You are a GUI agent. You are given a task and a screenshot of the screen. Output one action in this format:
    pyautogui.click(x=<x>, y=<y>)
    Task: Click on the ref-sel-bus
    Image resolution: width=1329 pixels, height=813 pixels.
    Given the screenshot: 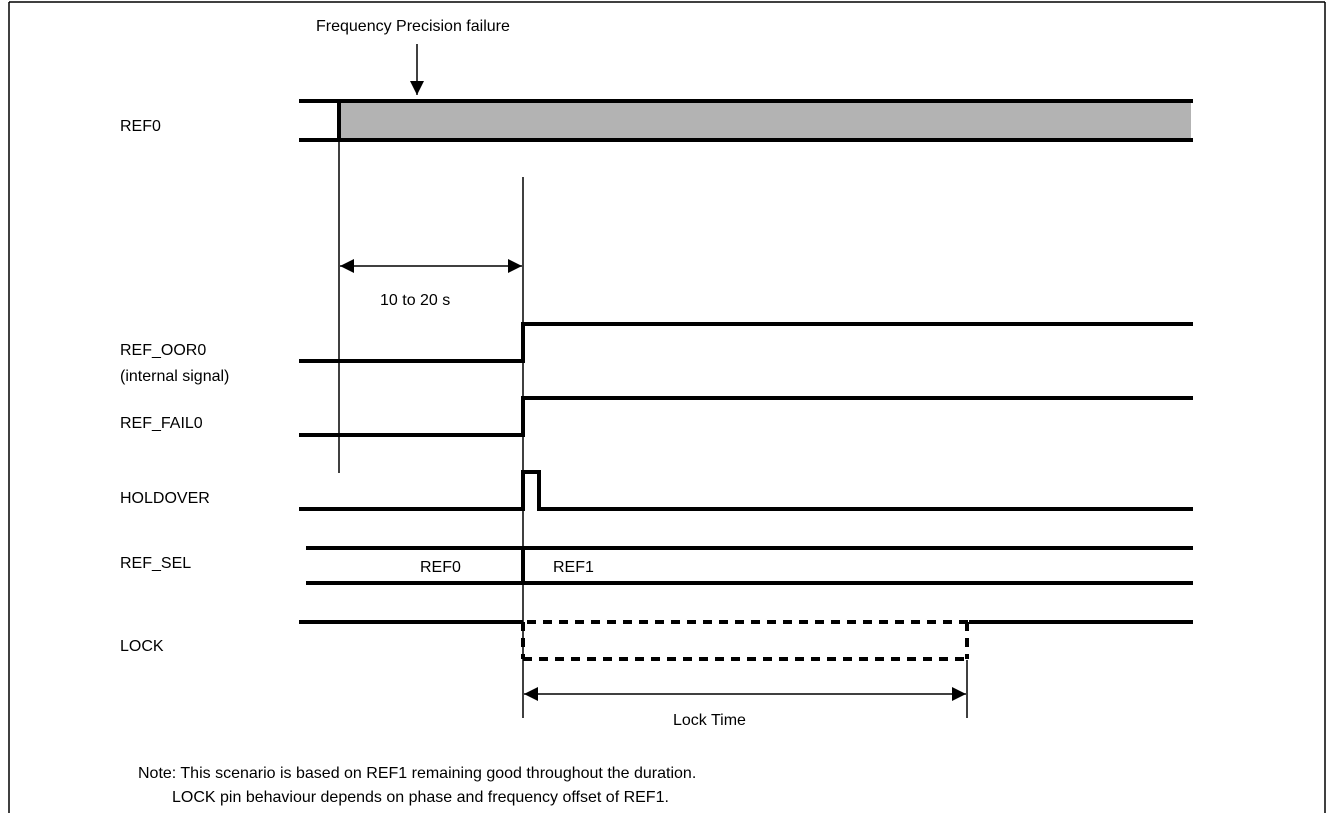 What is the action you would take?
    pyautogui.click(x=749, y=565)
    